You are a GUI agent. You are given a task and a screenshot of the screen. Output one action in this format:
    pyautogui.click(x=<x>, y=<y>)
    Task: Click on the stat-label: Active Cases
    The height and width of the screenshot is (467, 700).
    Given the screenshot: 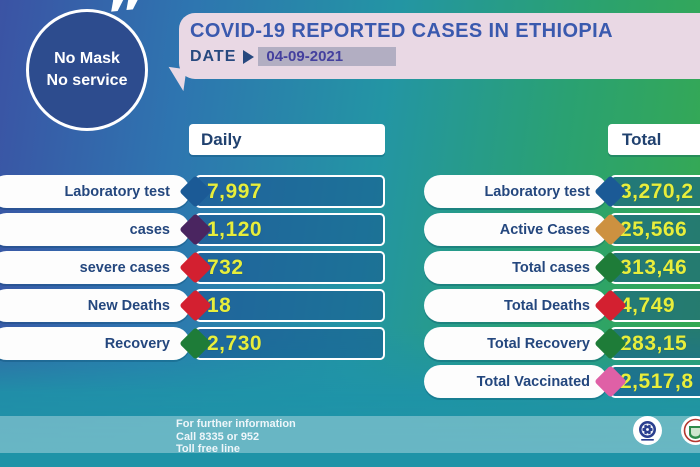 What is the action you would take?
    pyautogui.click(x=544, y=229)
    